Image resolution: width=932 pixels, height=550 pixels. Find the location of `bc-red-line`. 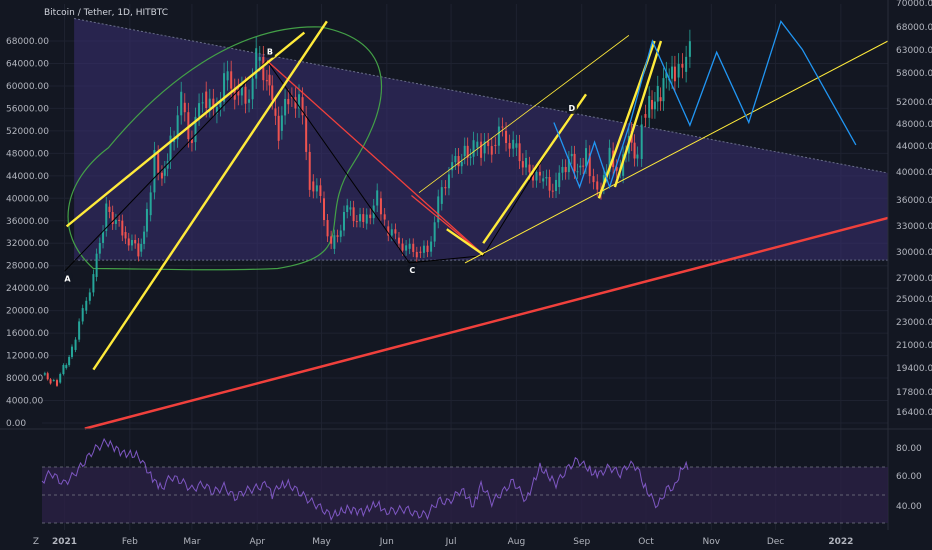

bc-red-line is located at coordinates (375, 157).